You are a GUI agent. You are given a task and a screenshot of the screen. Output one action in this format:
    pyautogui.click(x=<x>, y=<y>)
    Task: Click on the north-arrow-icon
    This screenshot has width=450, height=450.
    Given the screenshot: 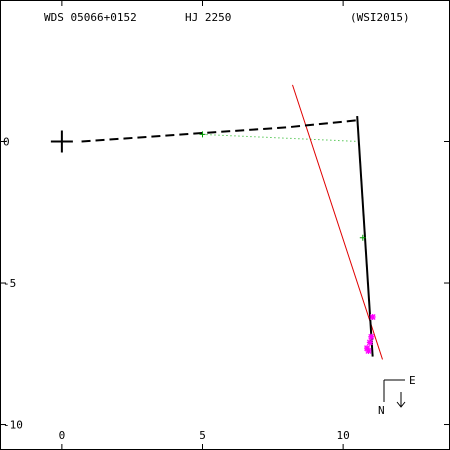 What is the action you would take?
    pyautogui.click(x=401, y=400)
    